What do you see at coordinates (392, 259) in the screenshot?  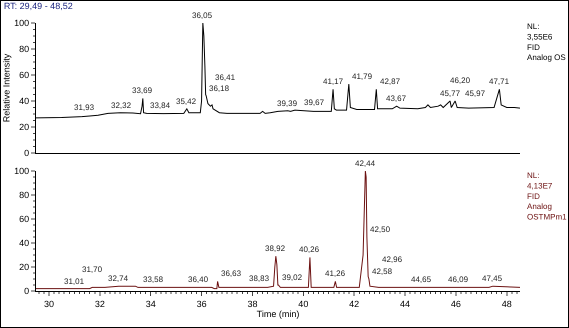 I see `annotation: 42,96` at bounding box center [392, 259].